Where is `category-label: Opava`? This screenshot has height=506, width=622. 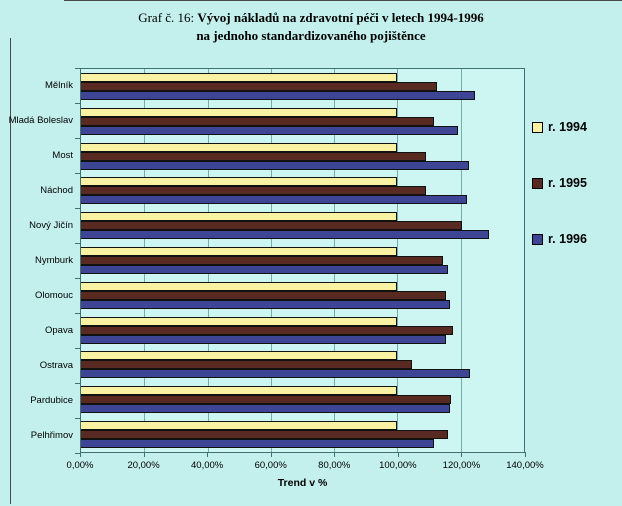 category-label: Opava is located at coordinates (59, 330).